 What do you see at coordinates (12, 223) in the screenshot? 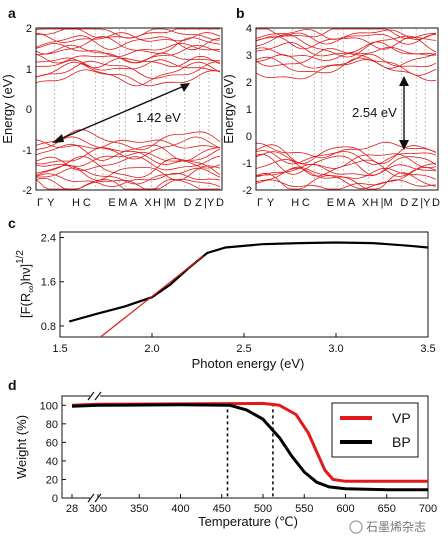
I see `panel-c-letter: c` at bounding box center [12, 223].